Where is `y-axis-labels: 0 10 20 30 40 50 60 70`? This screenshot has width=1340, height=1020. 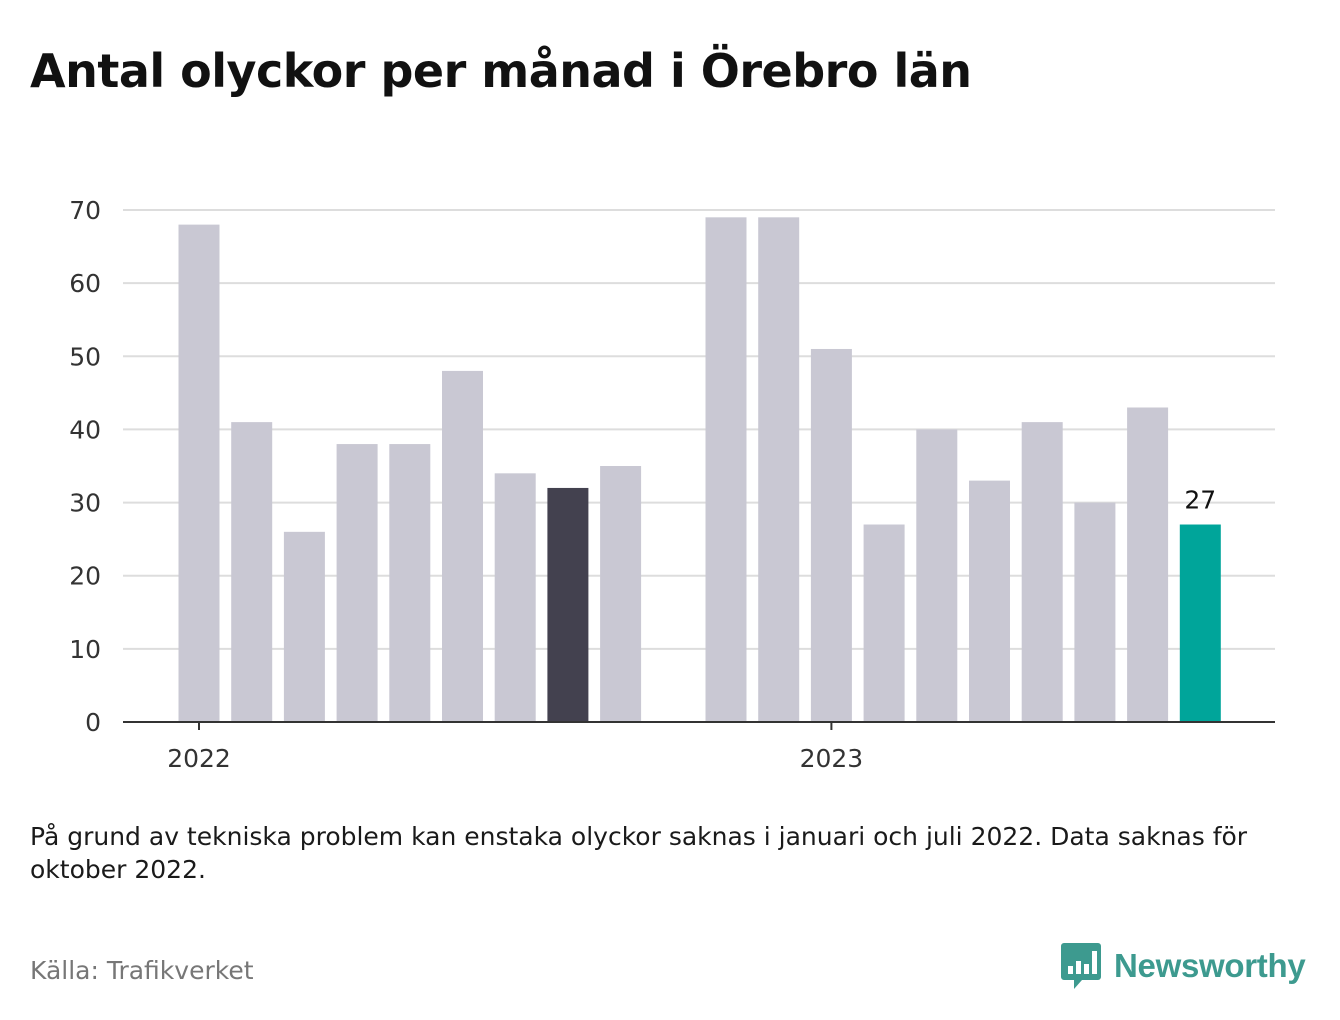
y-axis-labels: 0 10 20 30 40 50 60 70 is located at coordinates (85, 466).